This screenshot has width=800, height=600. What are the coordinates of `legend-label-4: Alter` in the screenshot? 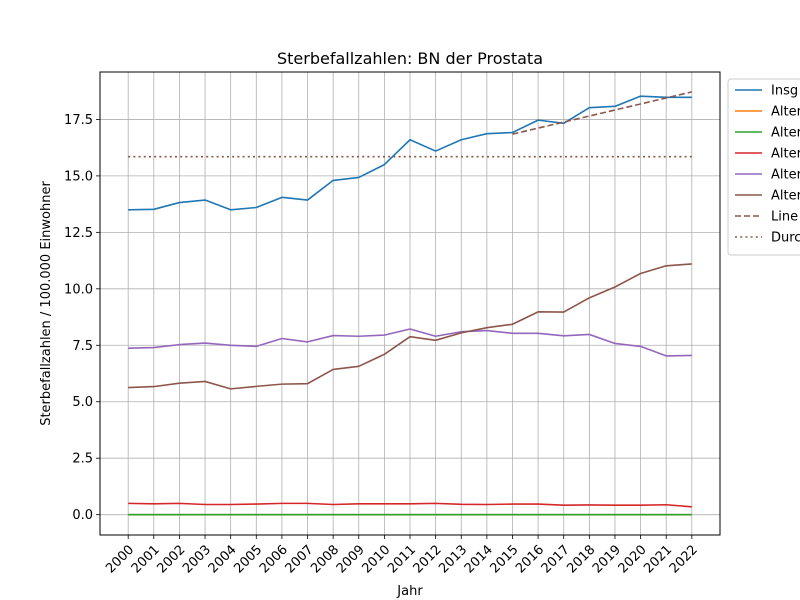 It's located at (785, 175).